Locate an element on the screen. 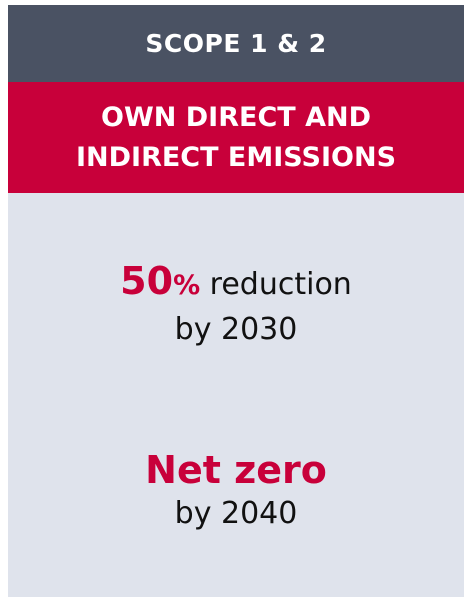 The width and height of the screenshot is (464, 597). header: SCOPE 1 & 2 is located at coordinates (236, 43).